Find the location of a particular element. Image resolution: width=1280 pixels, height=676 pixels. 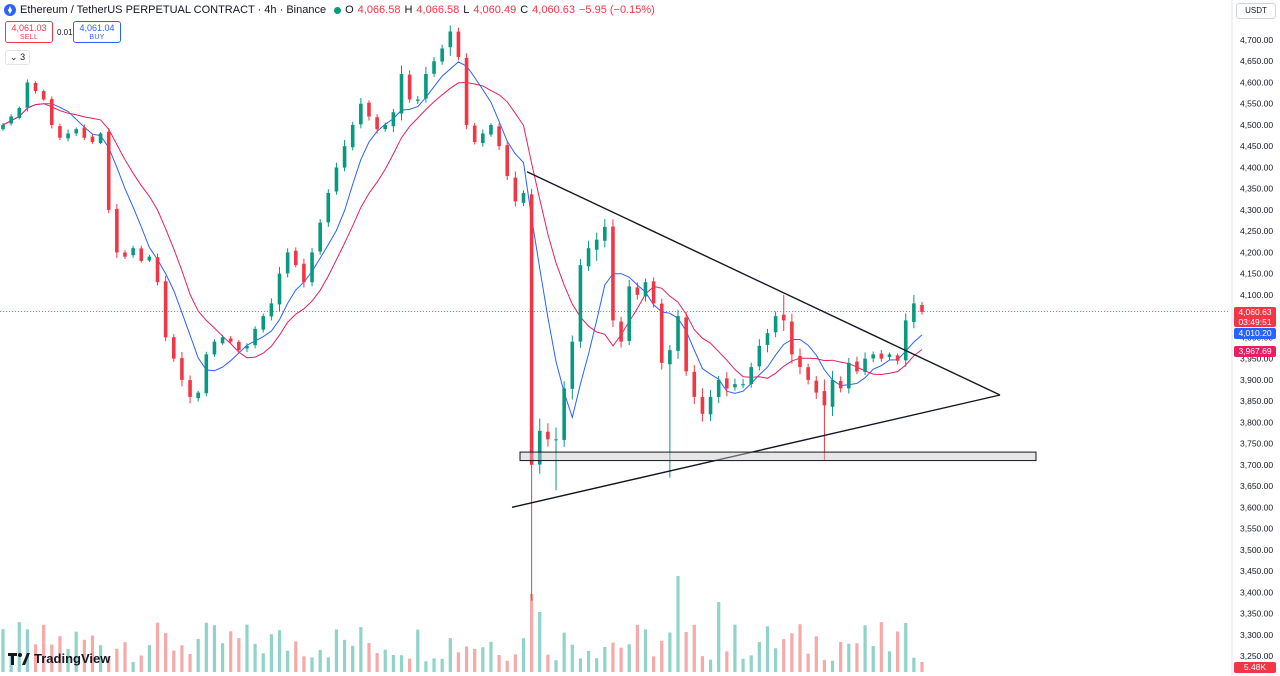

buy-button: 4,061.04 BUY is located at coordinates (97, 32).